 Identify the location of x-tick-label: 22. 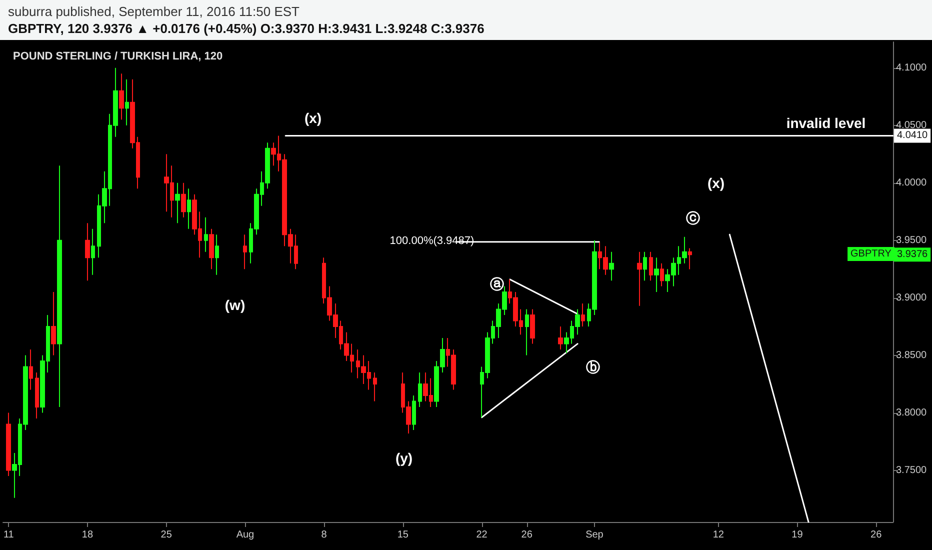
(482, 535).